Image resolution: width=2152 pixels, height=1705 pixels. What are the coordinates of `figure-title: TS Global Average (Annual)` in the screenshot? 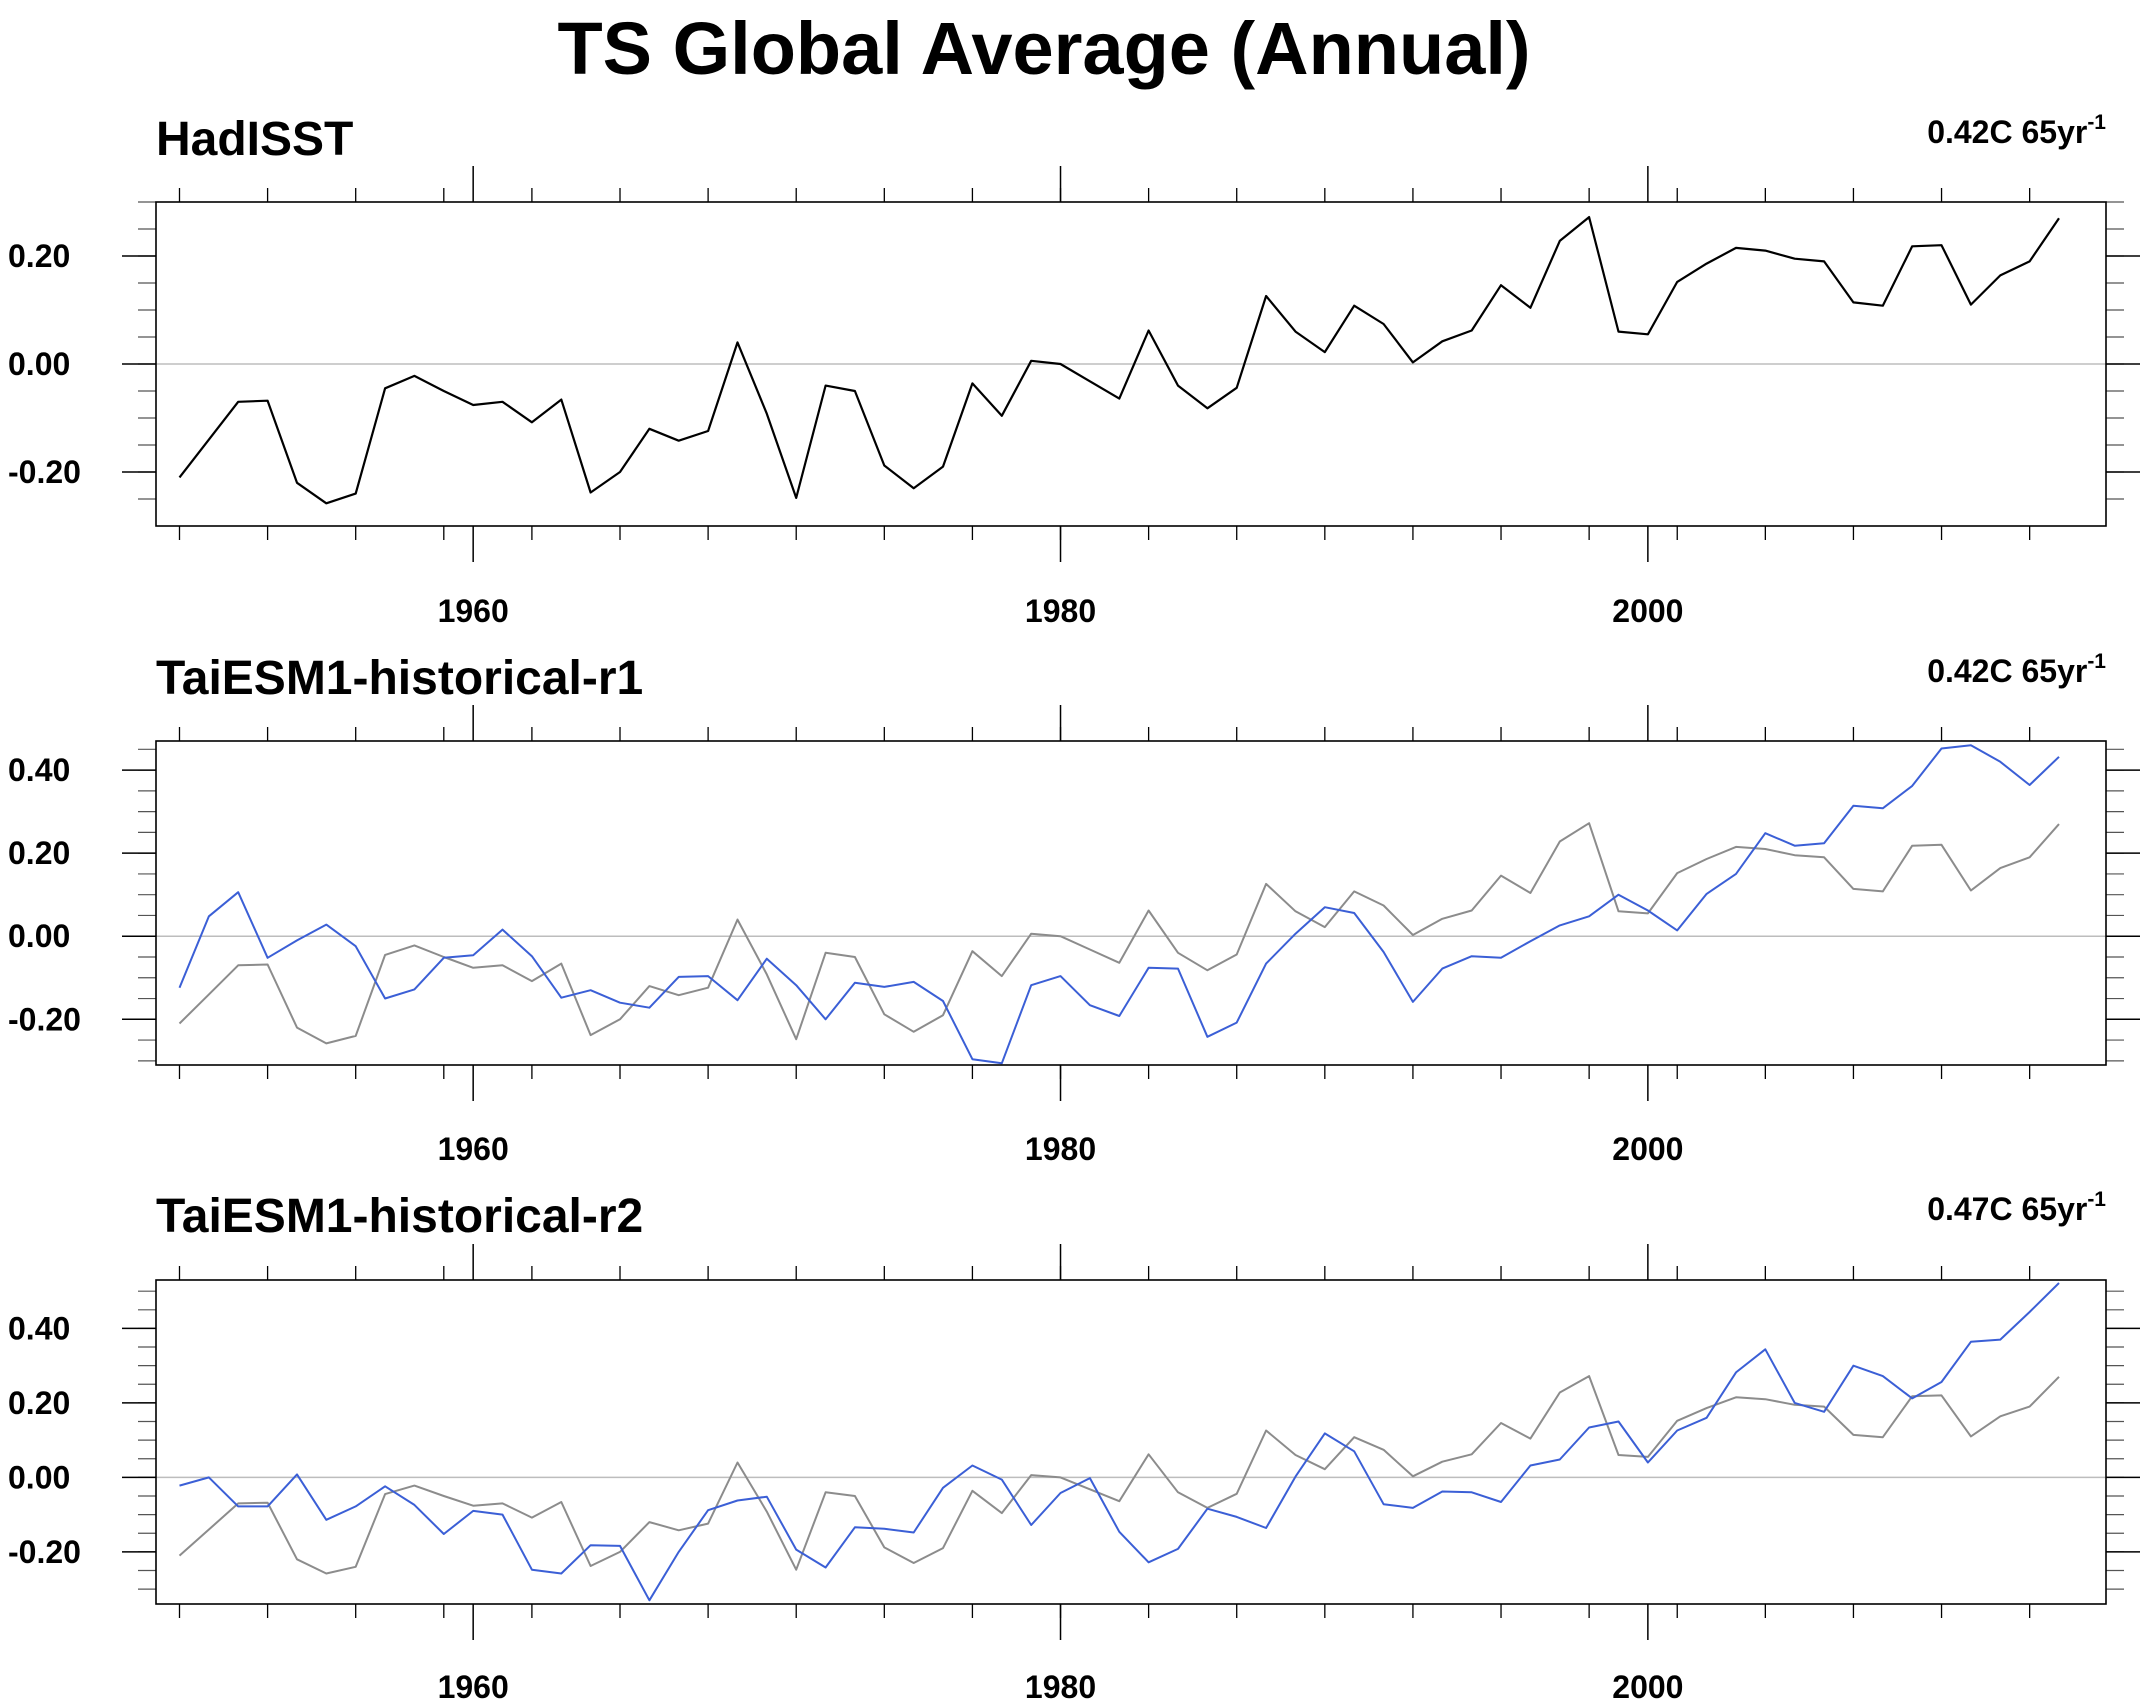 It's located at (1044, 48).